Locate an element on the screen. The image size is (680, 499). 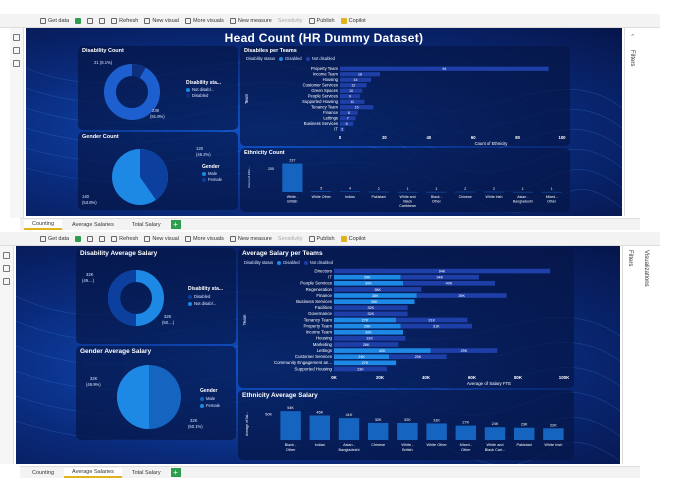
disability-salary-donut is located at coordinates (136, 298).